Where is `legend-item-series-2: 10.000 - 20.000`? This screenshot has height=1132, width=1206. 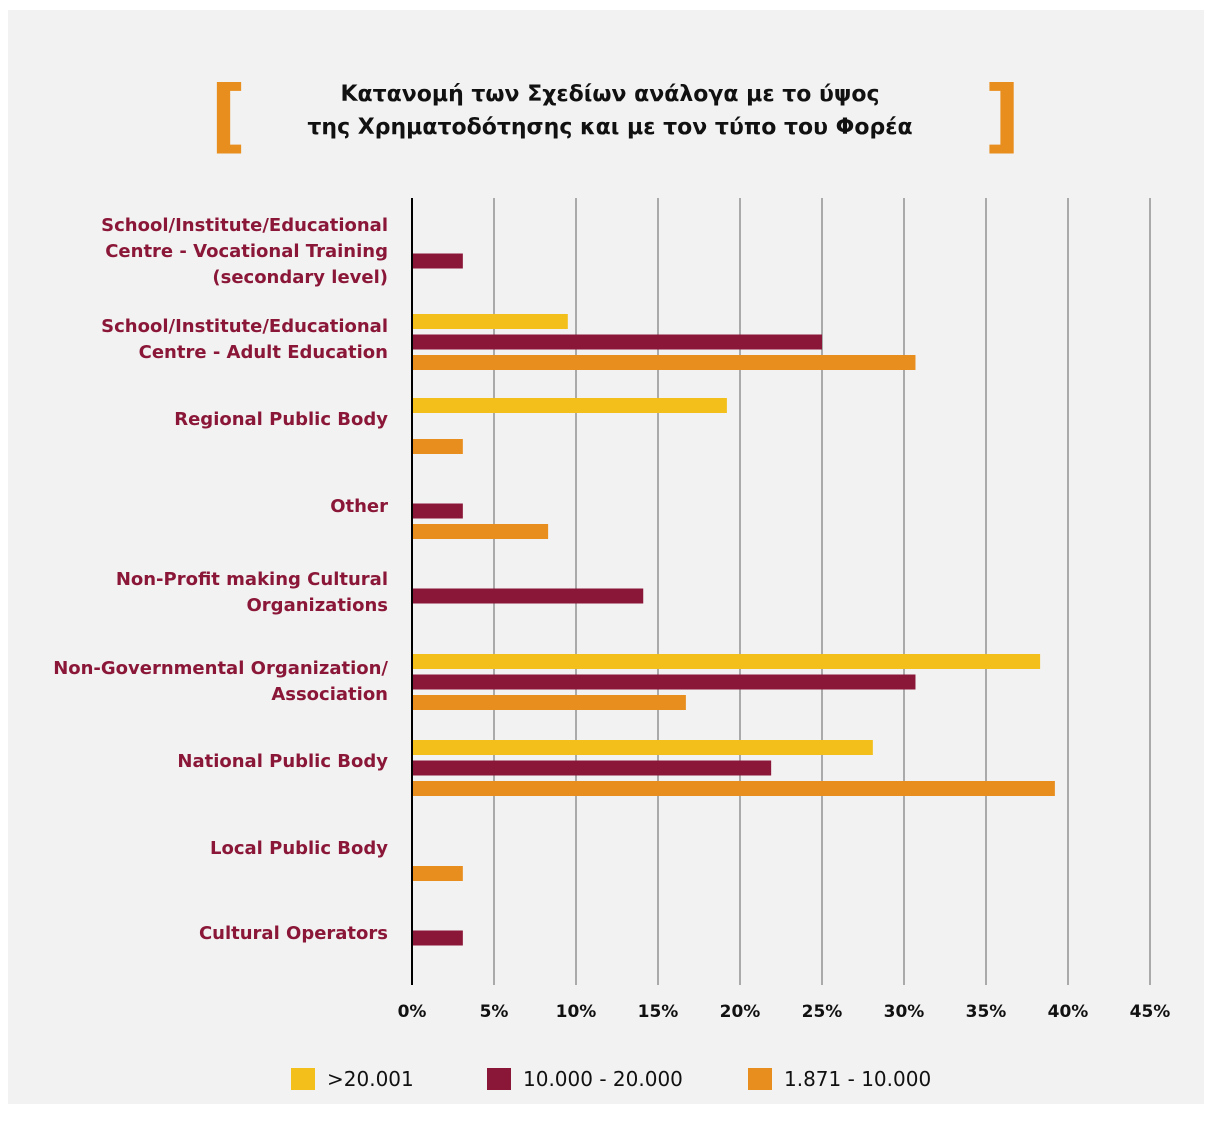 legend-item-series-2: 10.000 - 20.000 is located at coordinates (585, 1079).